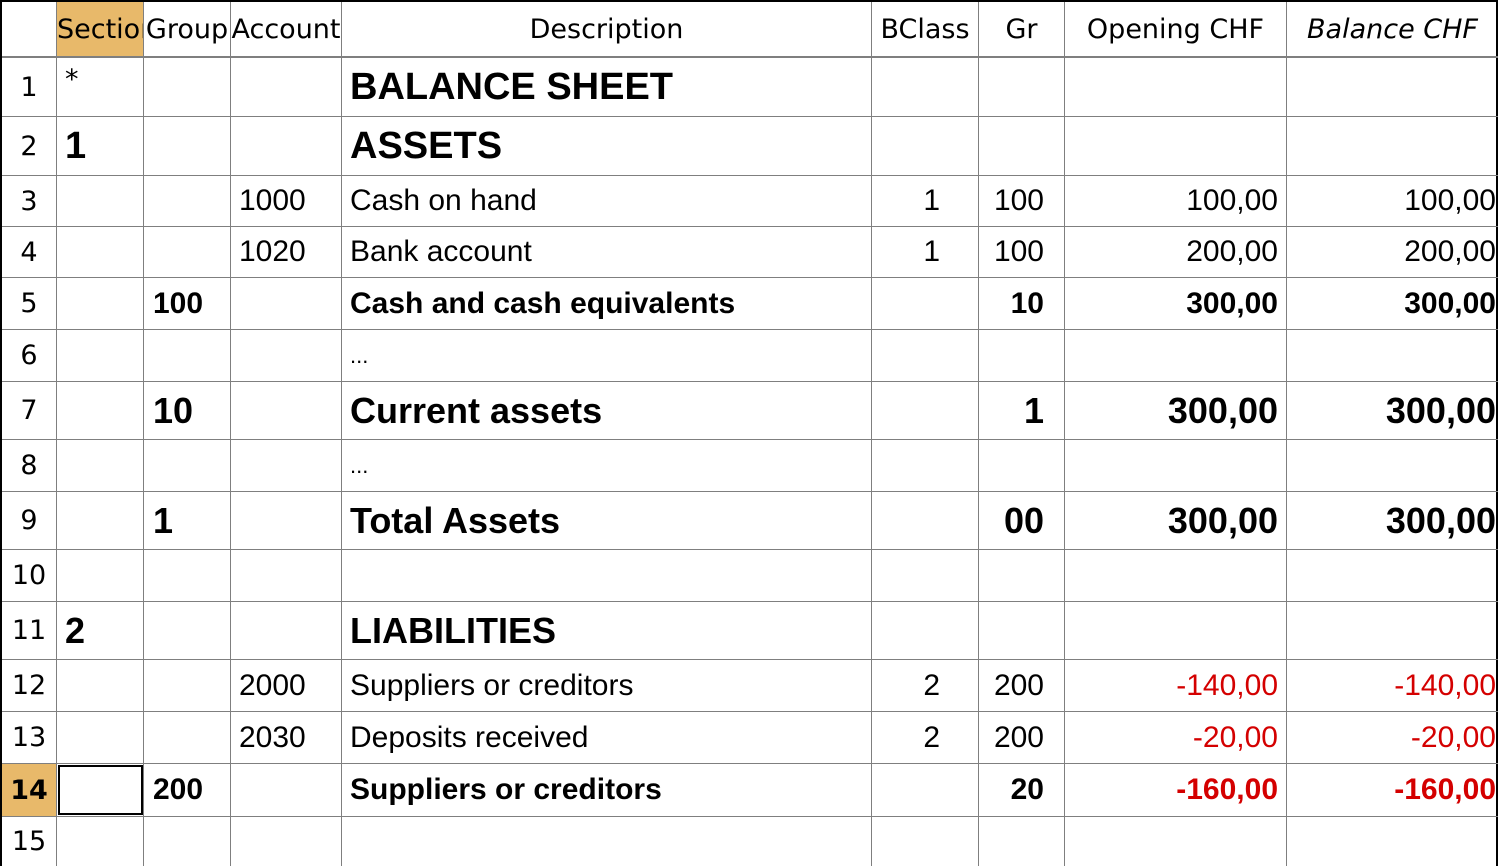 Image resolution: width=1500 pixels, height=866 pixels. I want to click on cell-group: 1, so click(187, 520).